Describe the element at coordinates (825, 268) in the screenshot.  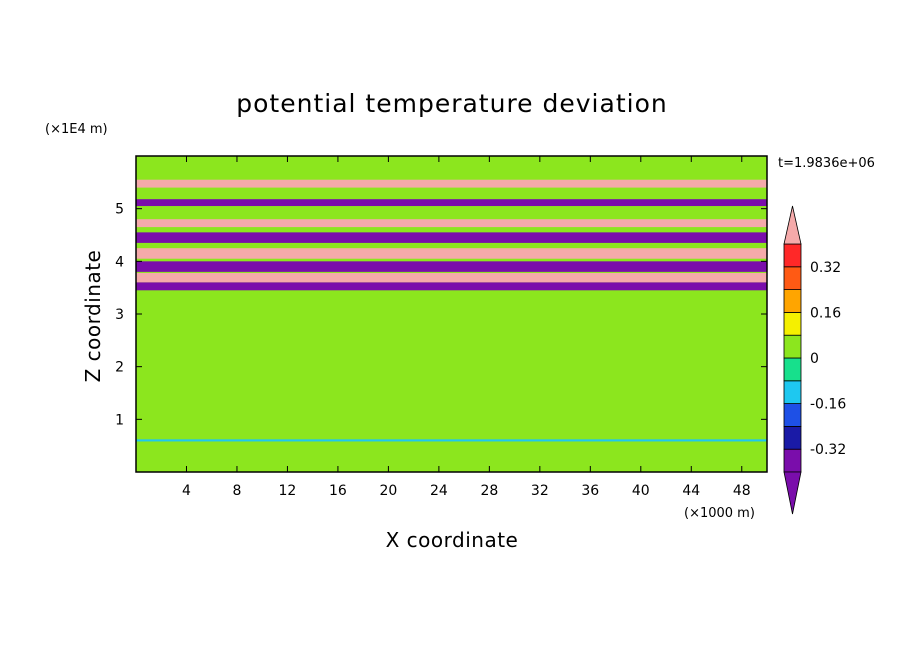
I see `colorbar-tick-label: 0.32` at that location.